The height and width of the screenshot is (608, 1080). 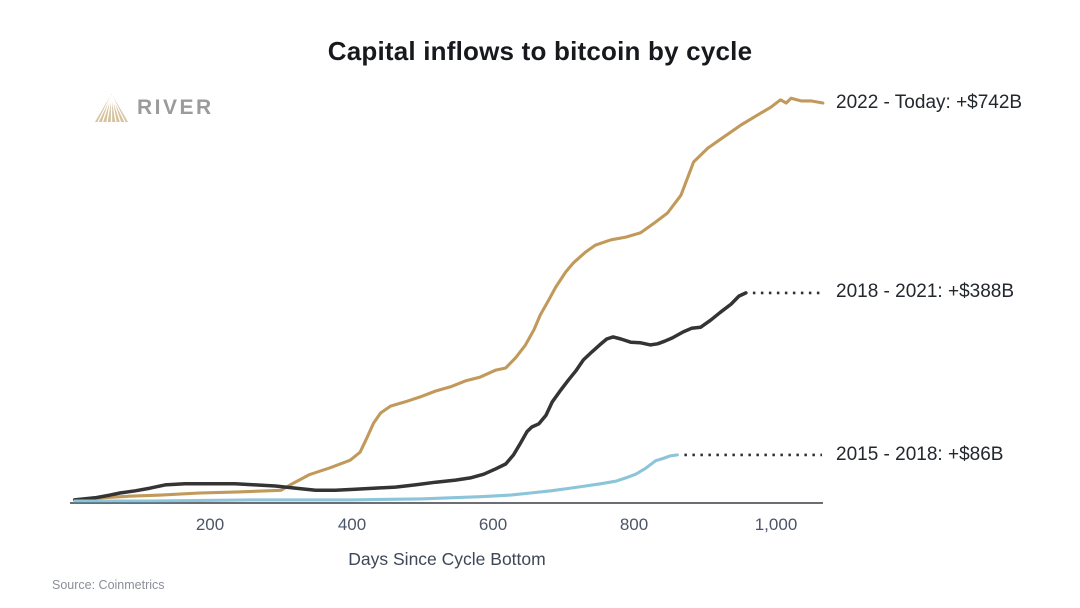 What do you see at coordinates (920, 454) in the screenshot?
I see `series-end-label-2015-2018: 2015 - 2018: +$86B` at bounding box center [920, 454].